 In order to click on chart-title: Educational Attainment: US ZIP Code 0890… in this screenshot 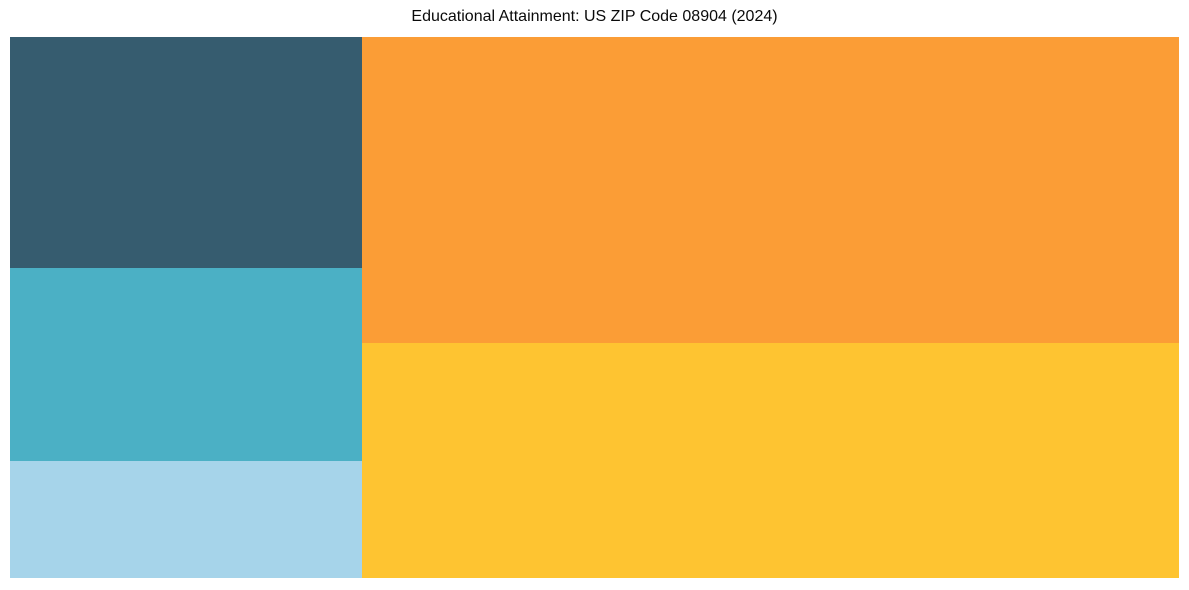, I will do `click(594, 16)`.